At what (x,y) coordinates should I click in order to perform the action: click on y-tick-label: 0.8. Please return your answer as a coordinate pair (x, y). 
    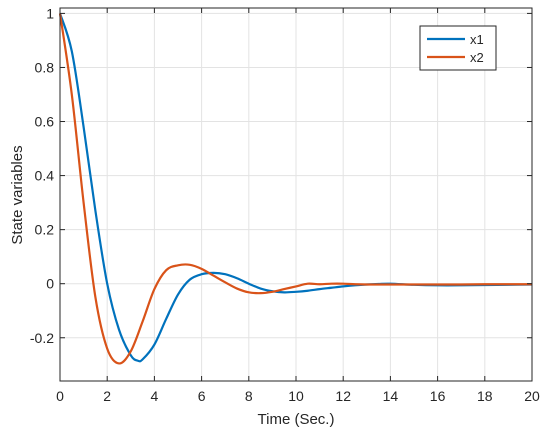
    Looking at the image, I should click on (45, 67).